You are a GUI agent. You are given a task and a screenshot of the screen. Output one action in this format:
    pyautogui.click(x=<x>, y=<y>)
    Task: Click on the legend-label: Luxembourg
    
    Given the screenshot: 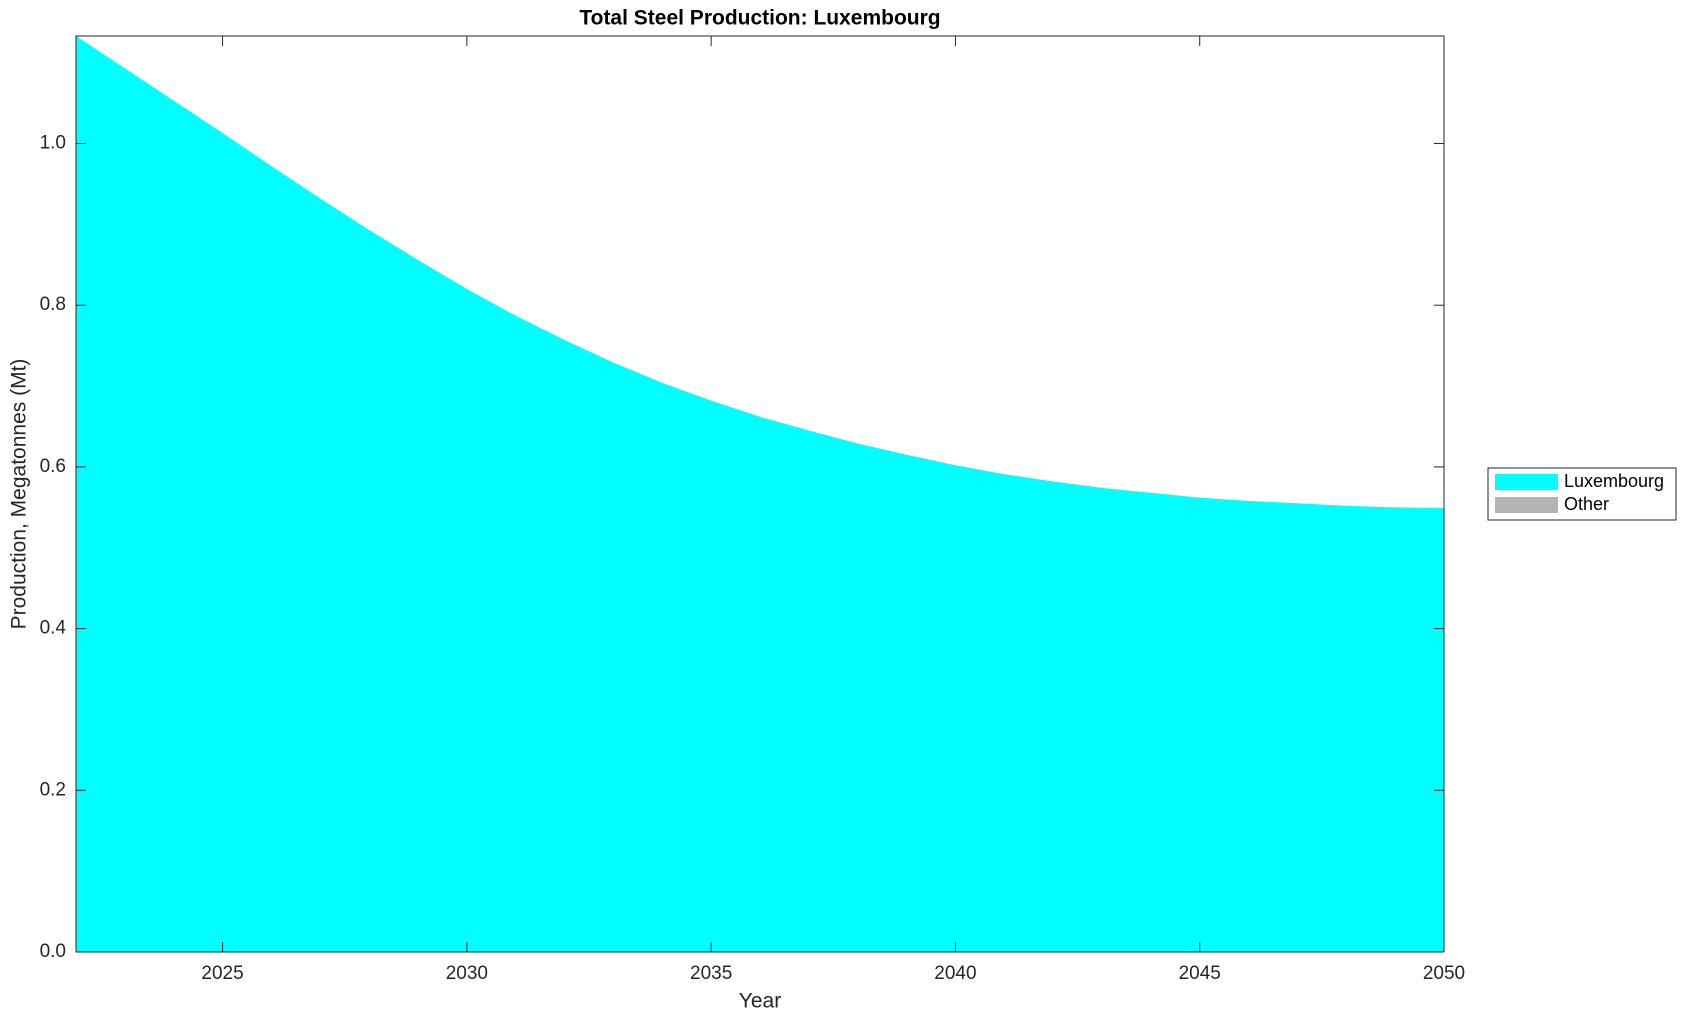 What is the action you would take?
    pyautogui.click(x=1614, y=481)
    